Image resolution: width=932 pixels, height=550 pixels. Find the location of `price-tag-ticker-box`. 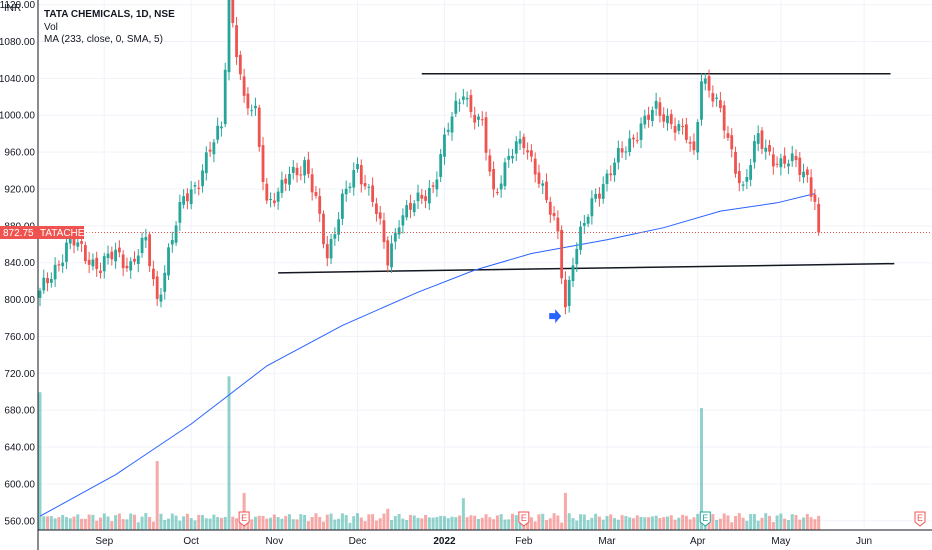

price-tag-ticker-box is located at coordinates (61, 233).